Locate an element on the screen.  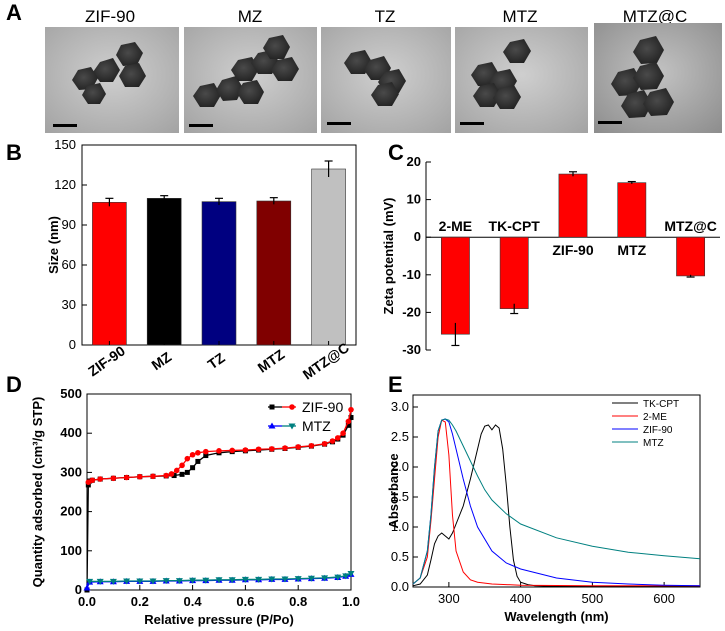
chart-e-legend-label: 2-ME is located at coordinates (655, 417).